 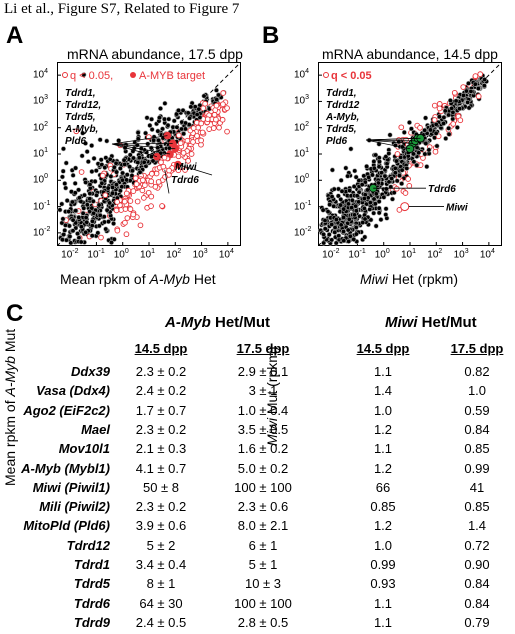 I want to click on ratio-cell: 64 ± 30, so click(x=161, y=603).